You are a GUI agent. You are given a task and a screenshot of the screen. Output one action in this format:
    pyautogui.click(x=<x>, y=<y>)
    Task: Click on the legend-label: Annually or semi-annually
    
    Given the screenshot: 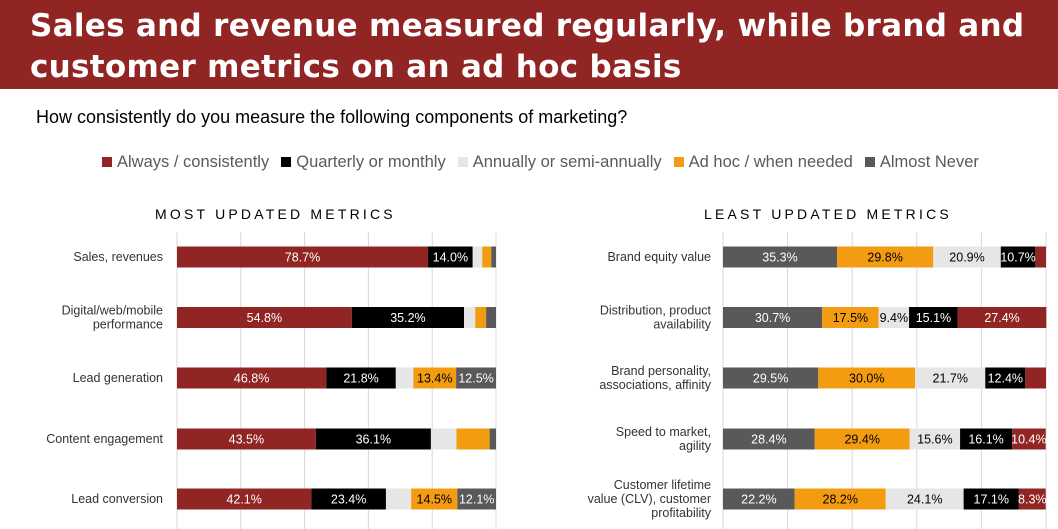 What is the action you would take?
    pyautogui.click(x=567, y=161)
    